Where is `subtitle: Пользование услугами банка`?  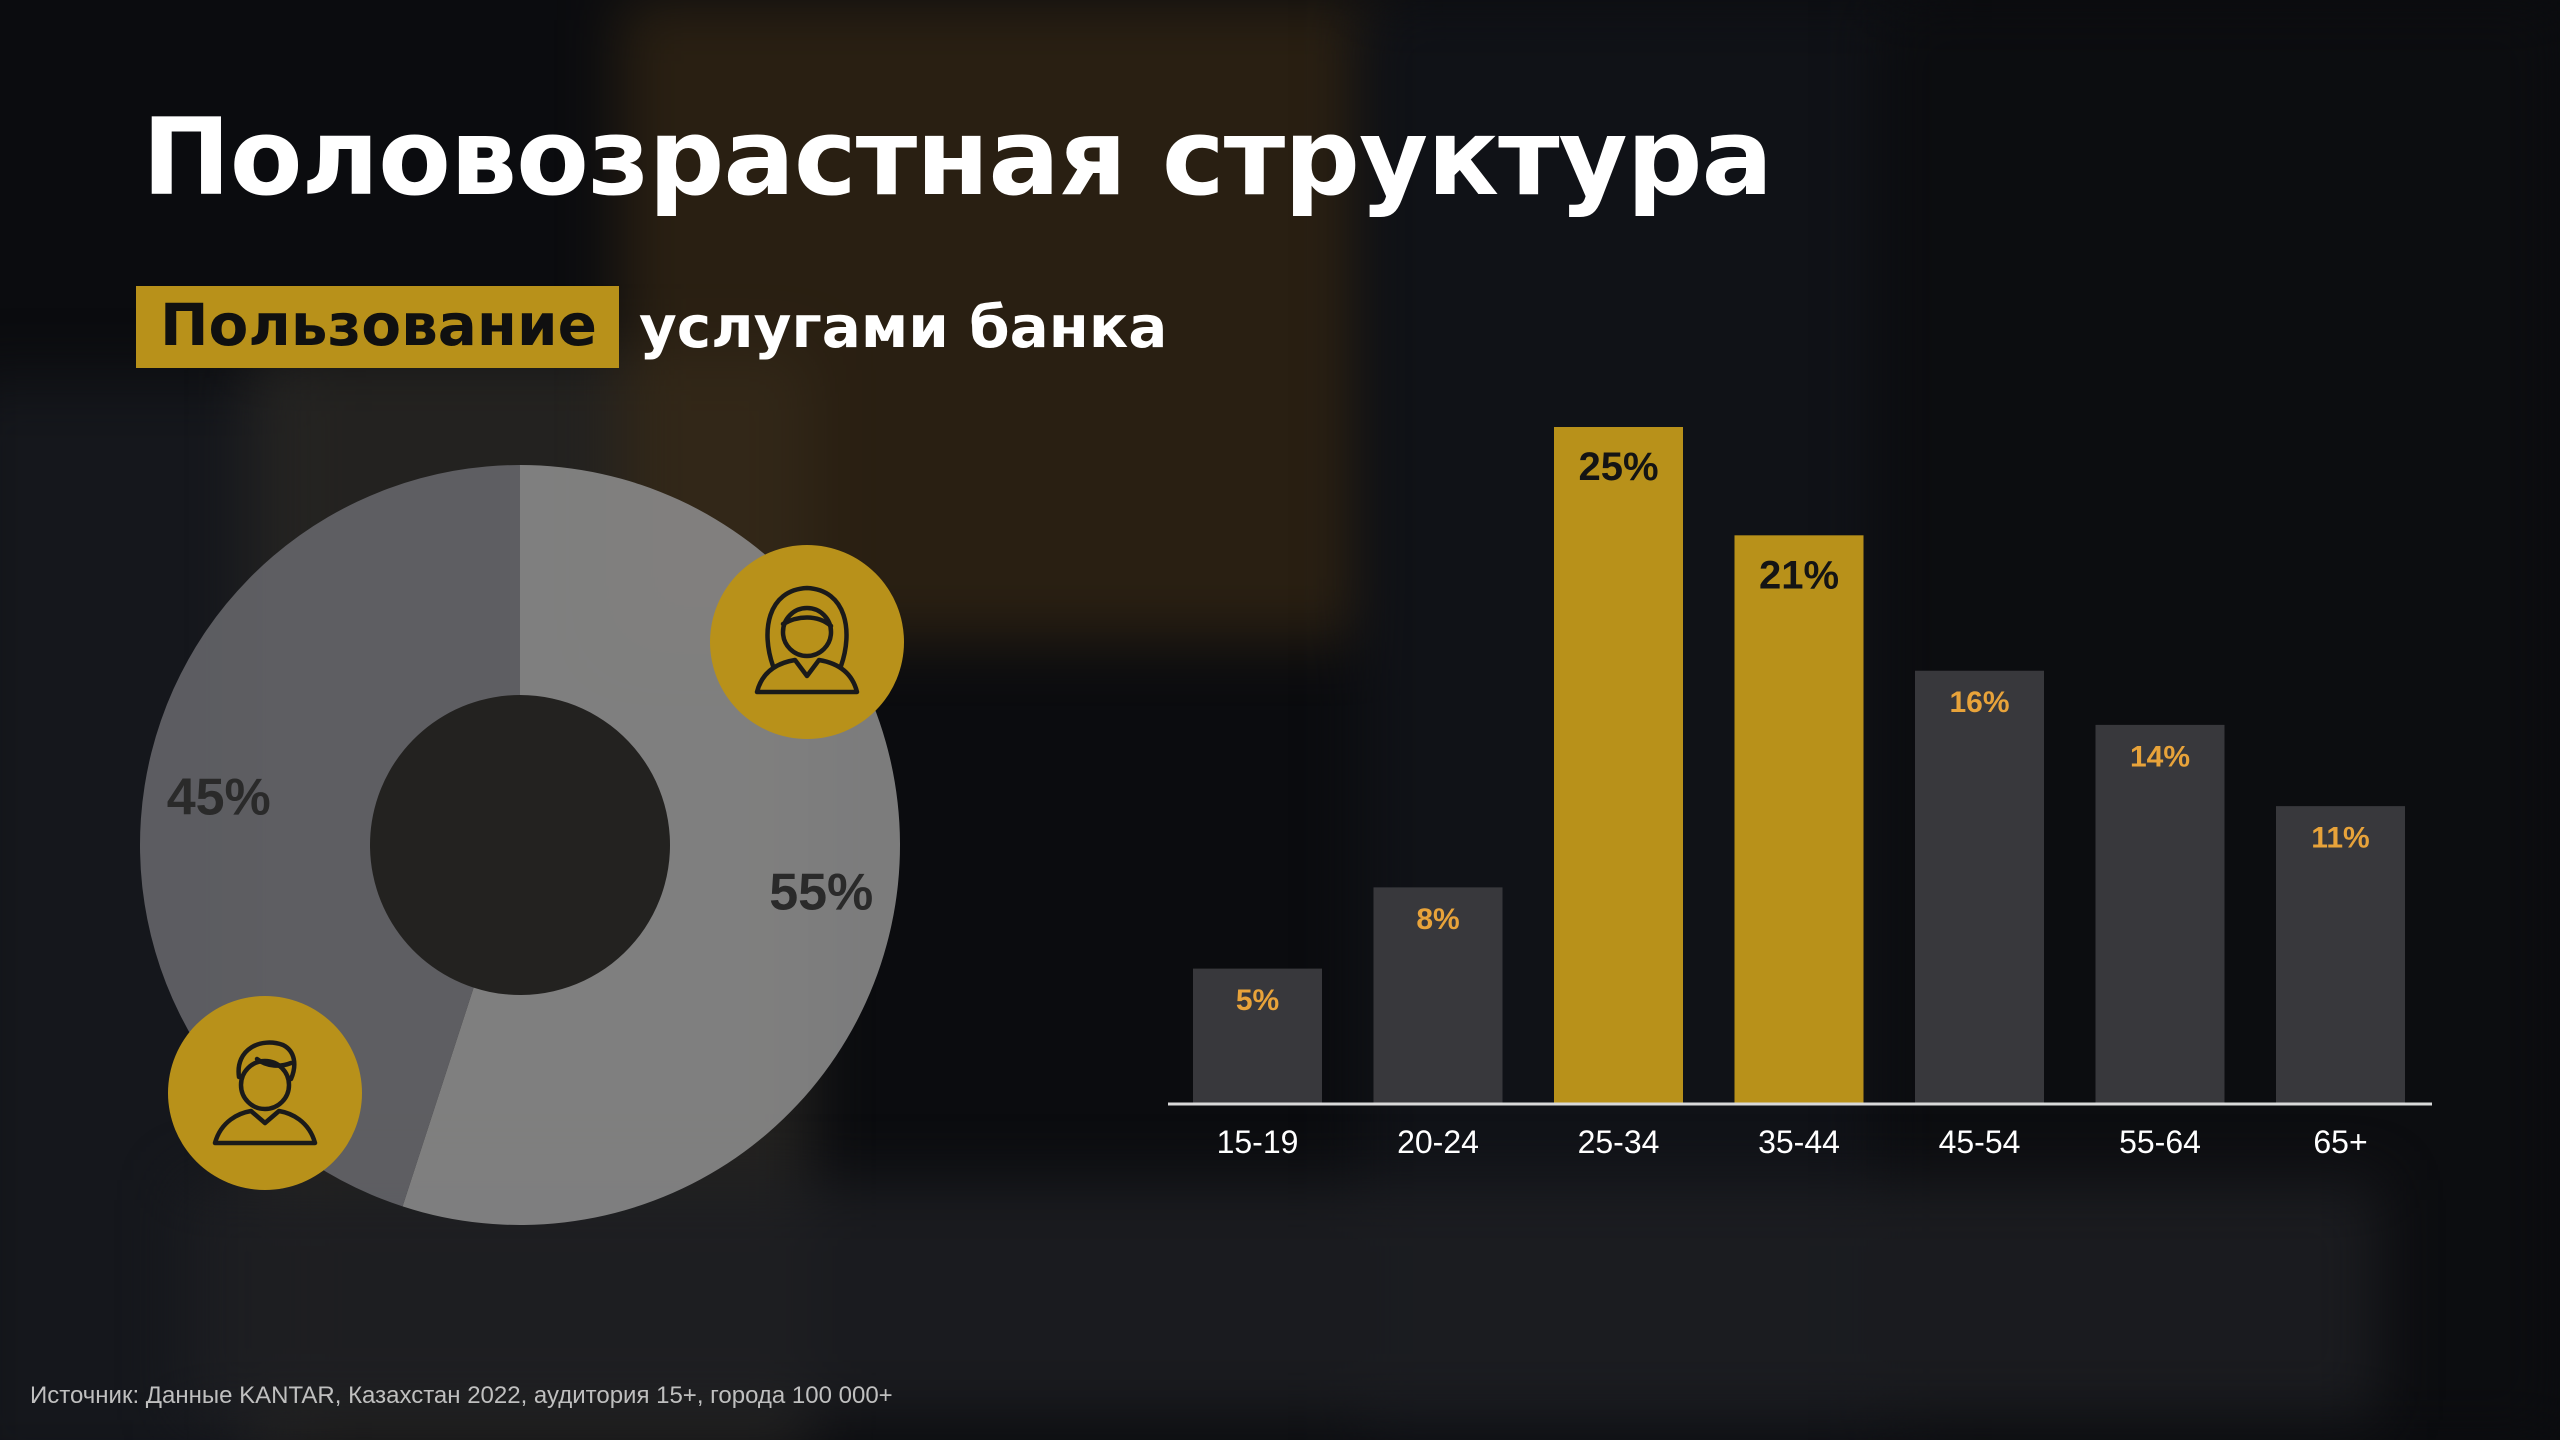 subtitle: Пользование услугами банка is located at coordinates (651, 327).